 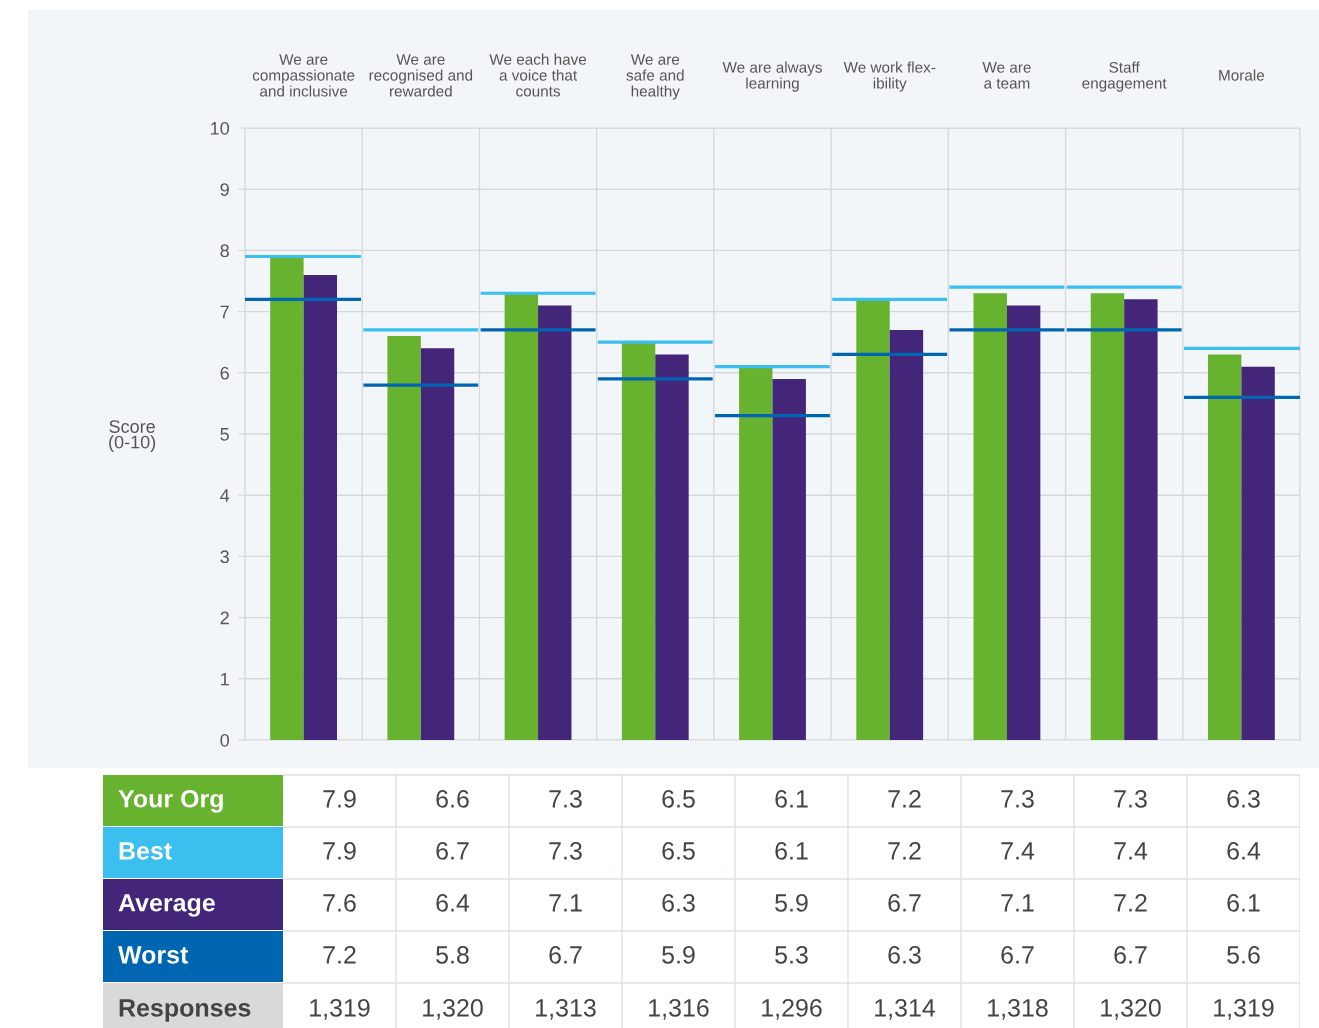 I want to click on y-tick-label: 0, so click(x=225, y=740).